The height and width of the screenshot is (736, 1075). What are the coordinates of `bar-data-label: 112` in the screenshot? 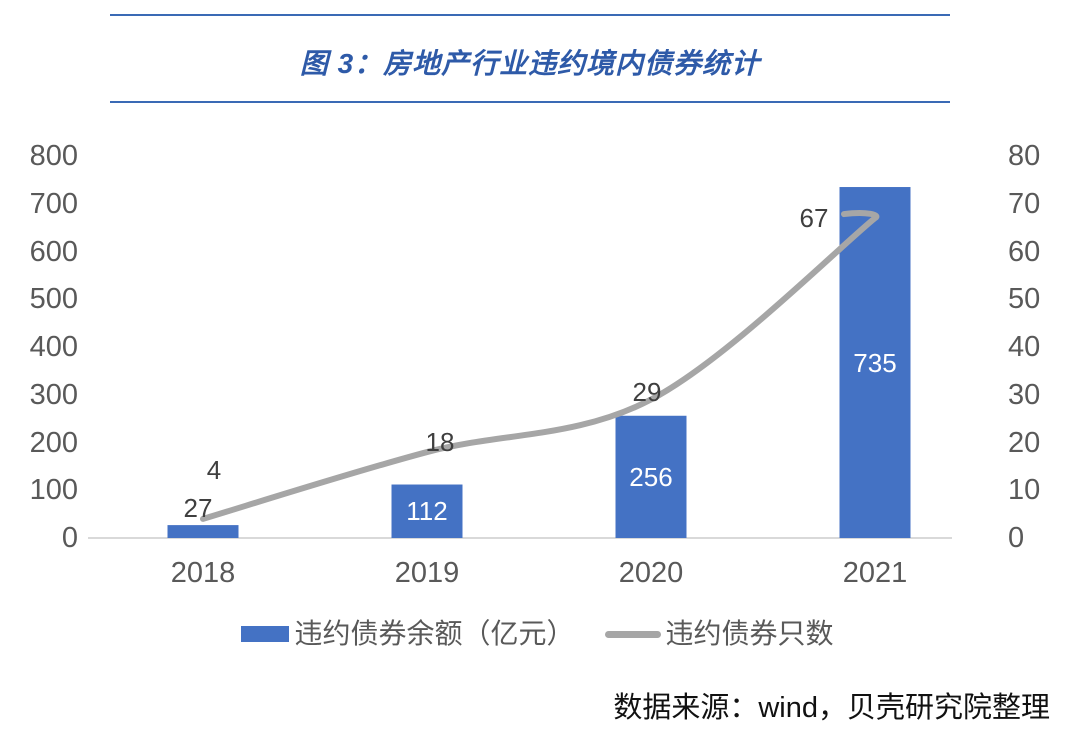 It's located at (427, 511).